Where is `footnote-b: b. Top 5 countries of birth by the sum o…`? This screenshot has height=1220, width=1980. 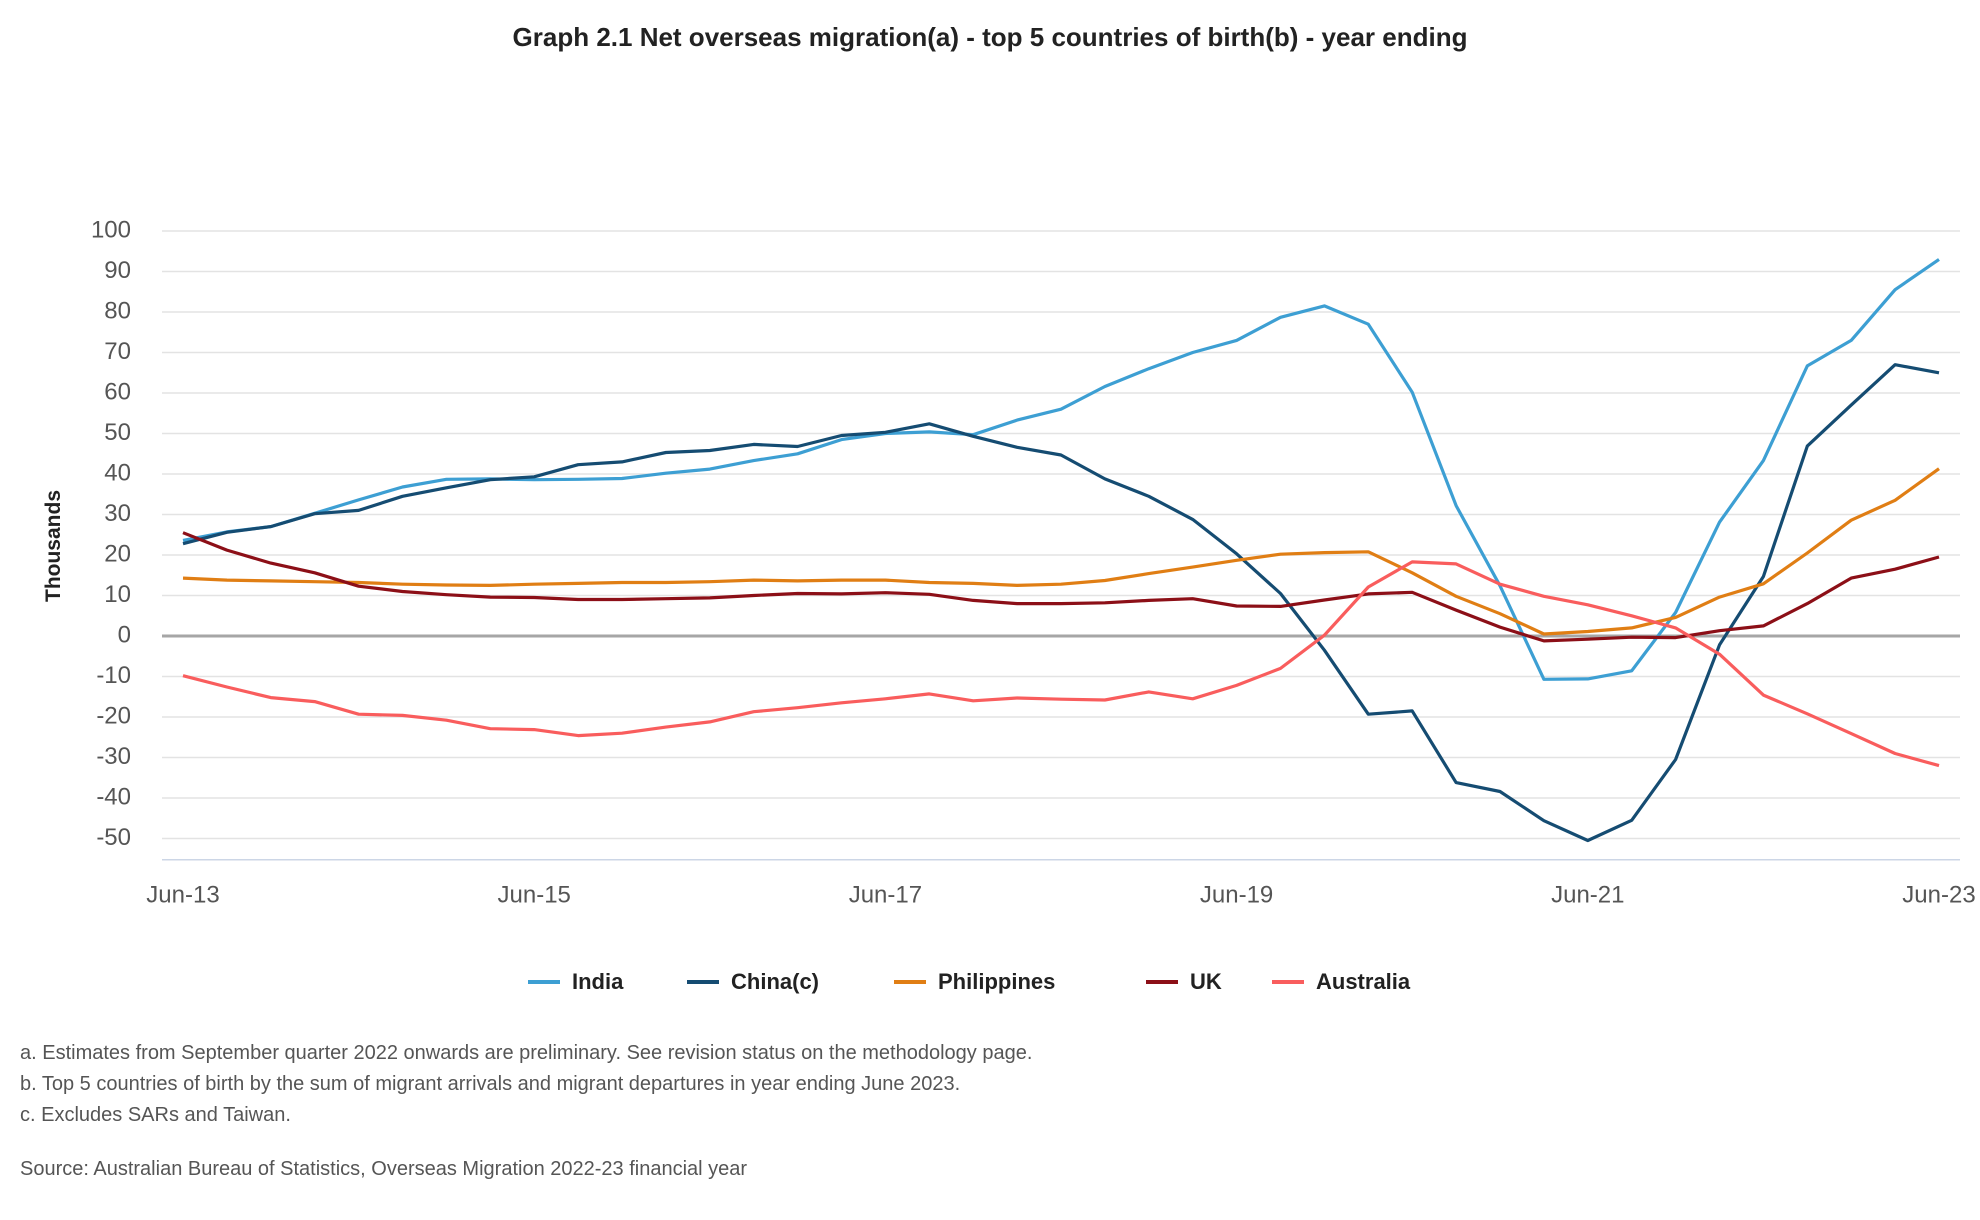 footnote-b: b. Top 5 countries of birth by the sum o… is located at coordinates (490, 1084).